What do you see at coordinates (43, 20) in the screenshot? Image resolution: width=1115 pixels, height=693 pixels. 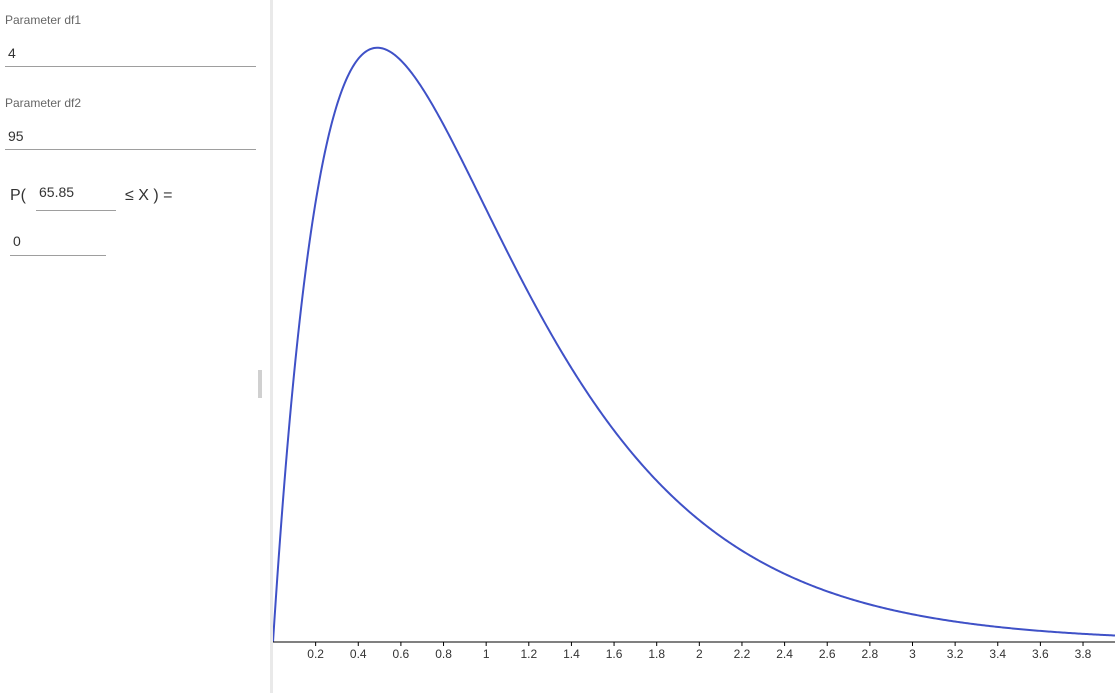 I see `df1-label: Parameter df1` at bounding box center [43, 20].